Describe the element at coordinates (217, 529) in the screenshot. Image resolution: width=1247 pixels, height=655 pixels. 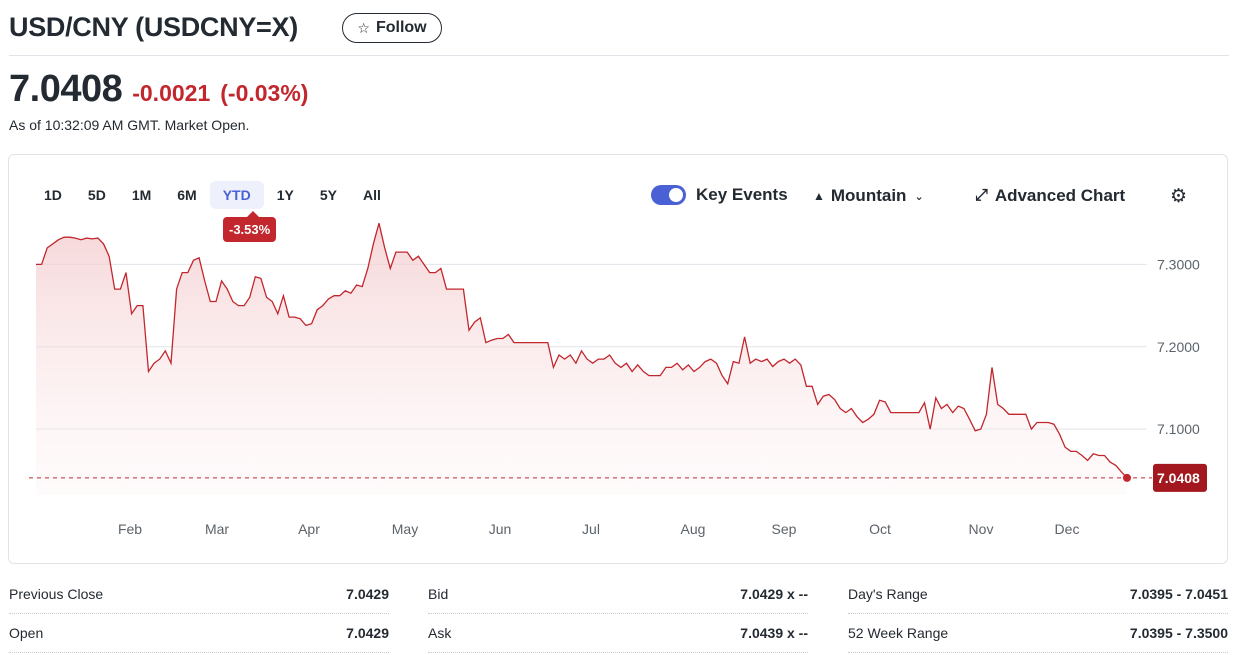
I see `x-tick-label: Mar` at that location.